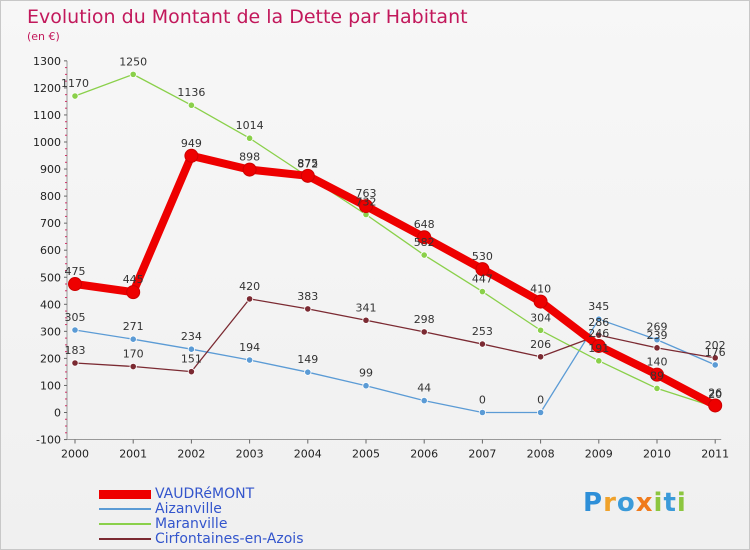 The image size is (750, 550). I want to click on data-label-maranville: 1136, so click(191, 92).